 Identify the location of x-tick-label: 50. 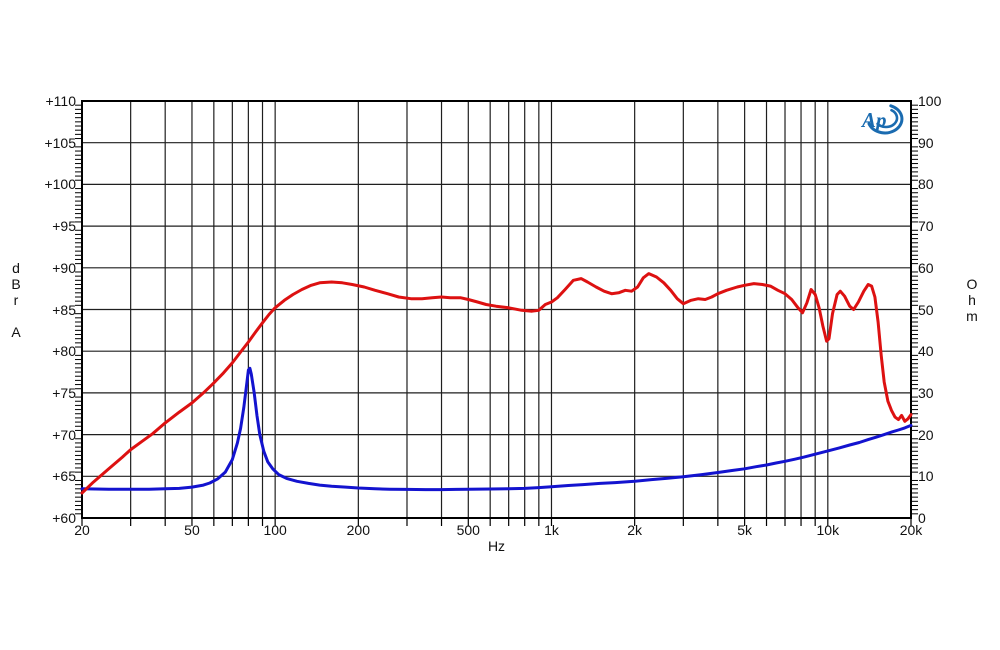
(192, 530).